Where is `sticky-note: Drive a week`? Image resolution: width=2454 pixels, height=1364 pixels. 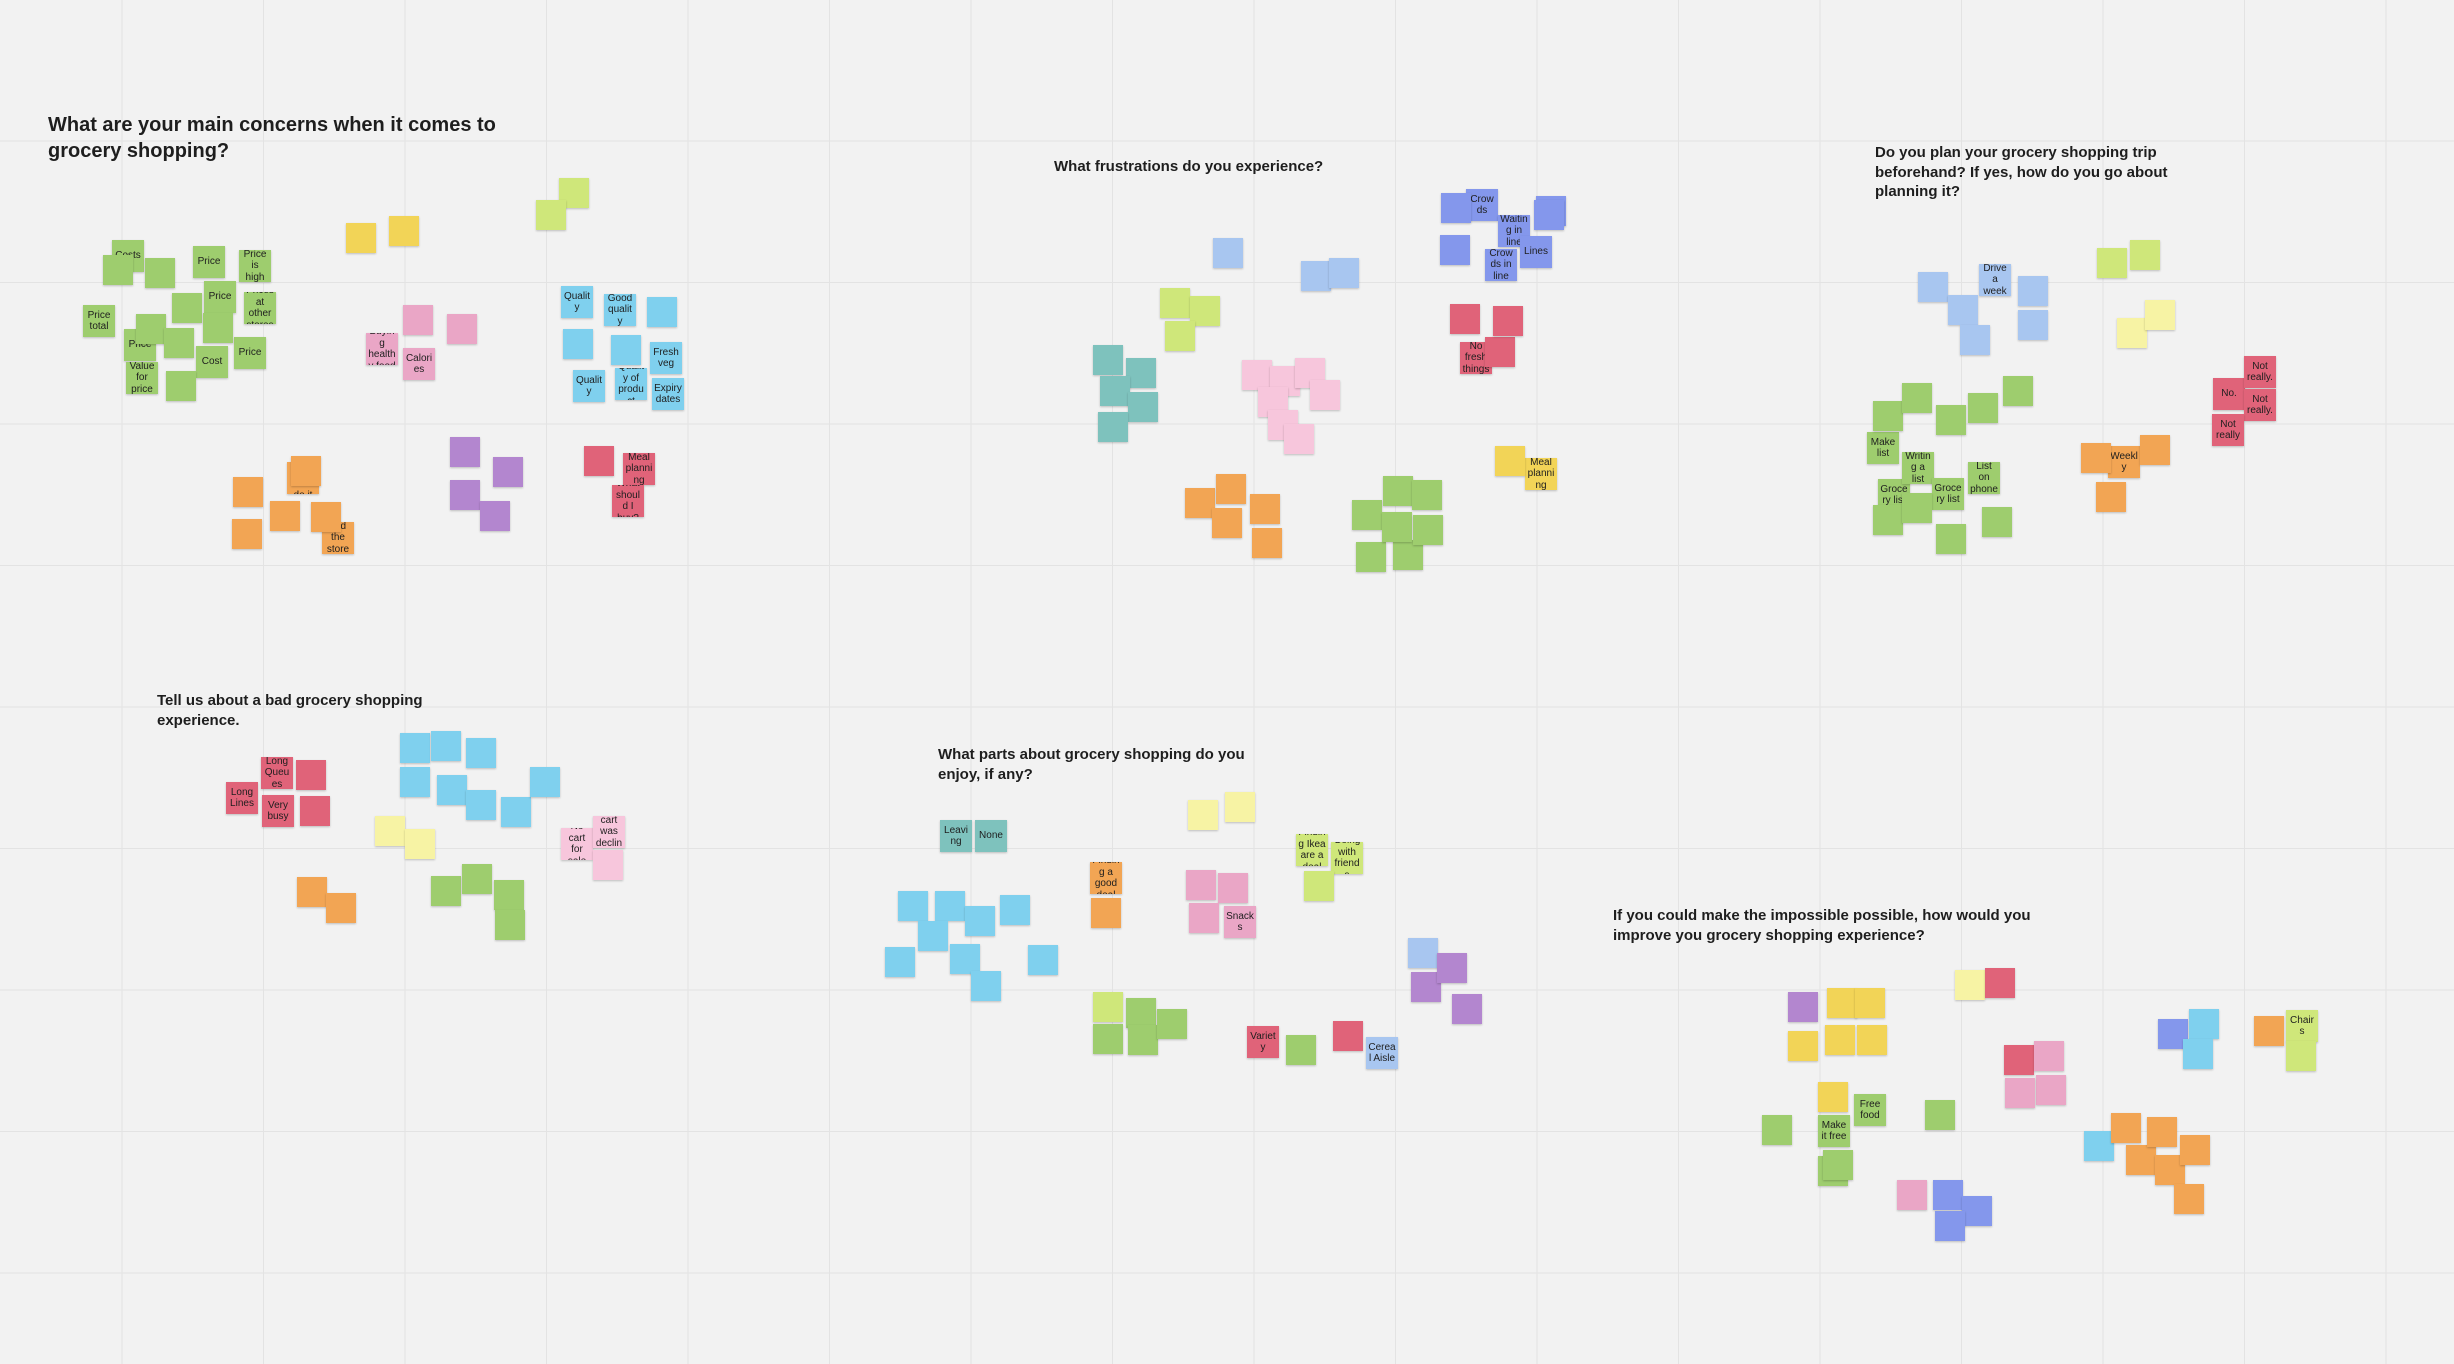 sticky-note: Drive a week is located at coordinates (1995, 280).